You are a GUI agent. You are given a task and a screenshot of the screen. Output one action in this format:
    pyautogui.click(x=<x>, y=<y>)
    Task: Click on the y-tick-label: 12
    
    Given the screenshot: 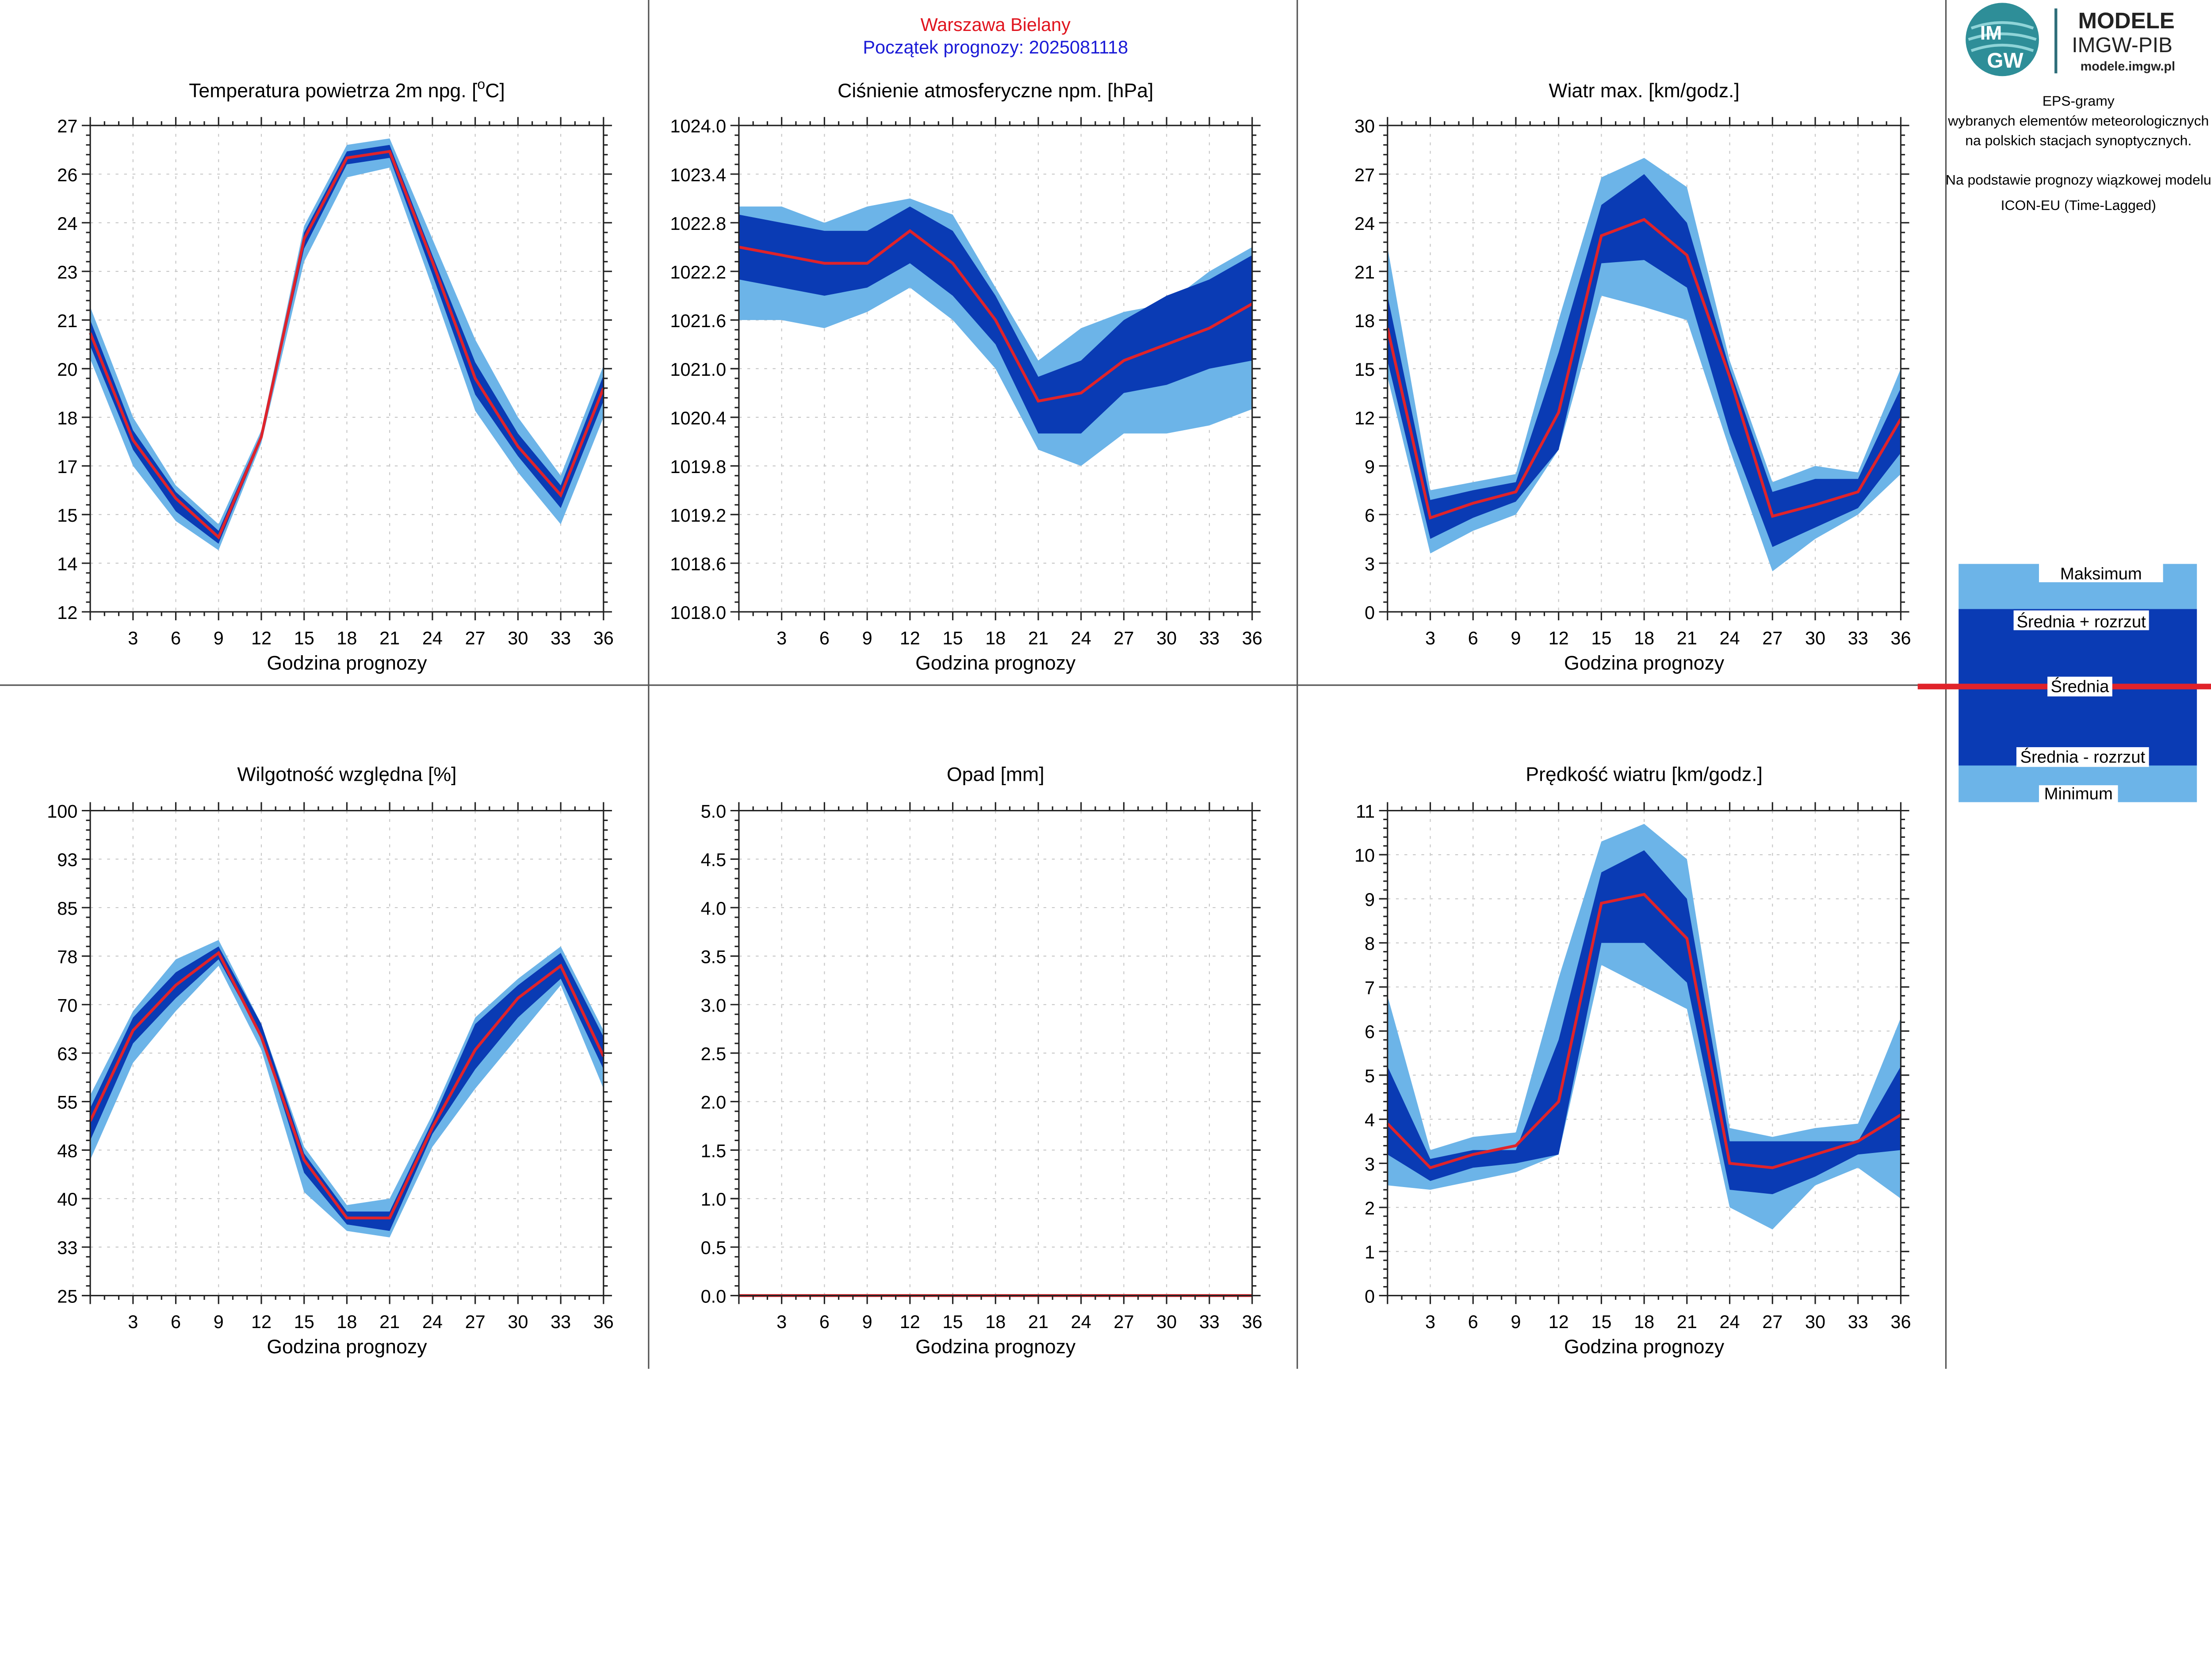 What is the action you would take?
    pyautogui.click(x=1364, y=418)
    